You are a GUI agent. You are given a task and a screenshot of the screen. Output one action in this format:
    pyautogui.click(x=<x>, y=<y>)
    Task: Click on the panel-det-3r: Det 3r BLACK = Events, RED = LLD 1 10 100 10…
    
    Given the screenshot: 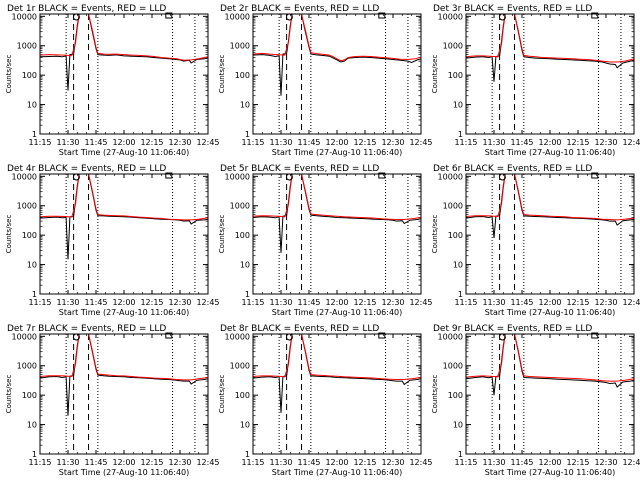 What is the action you would take?
    pyautogui.click(x=535, y=80)
    